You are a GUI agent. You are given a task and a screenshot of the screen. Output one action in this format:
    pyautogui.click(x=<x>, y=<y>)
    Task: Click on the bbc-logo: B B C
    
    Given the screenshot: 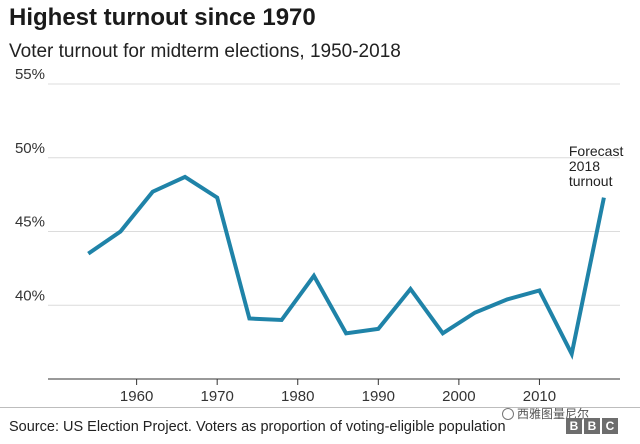 What is the action you would take?
    pyautogui.click(x=592, y=426)
    